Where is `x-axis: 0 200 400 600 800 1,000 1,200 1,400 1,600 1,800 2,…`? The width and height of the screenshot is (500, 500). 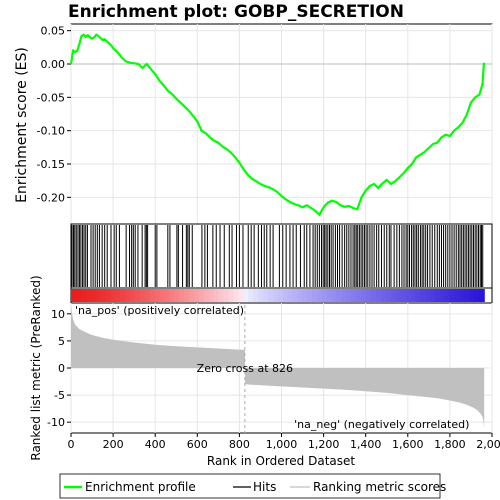
x-axis: 0 200 400 600 800 1,000 1,200 1,400 1,600 1,800 2,… is located at coordinates (284, 442).